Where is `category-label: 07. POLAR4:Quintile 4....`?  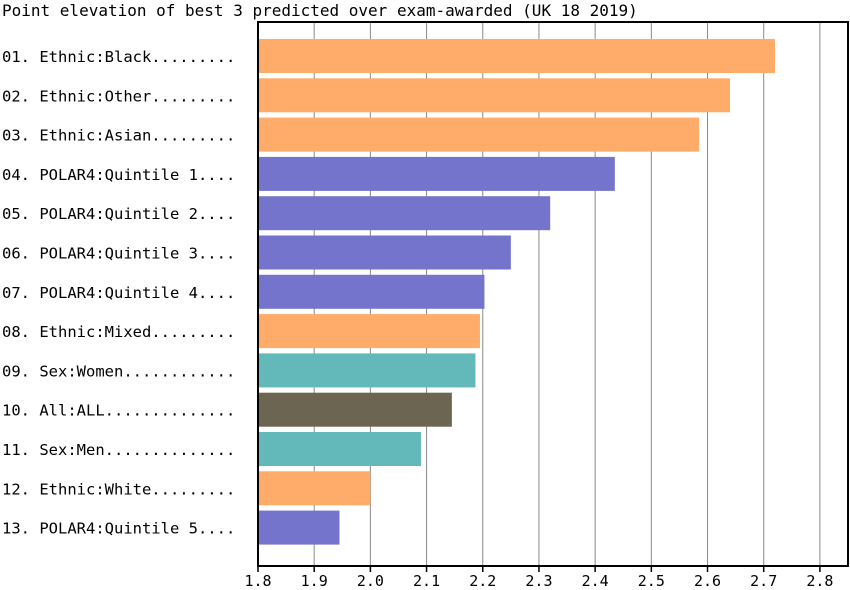
category-label: 07. POLAR4:Quintile 4.... is located at coordinates (118, 293).